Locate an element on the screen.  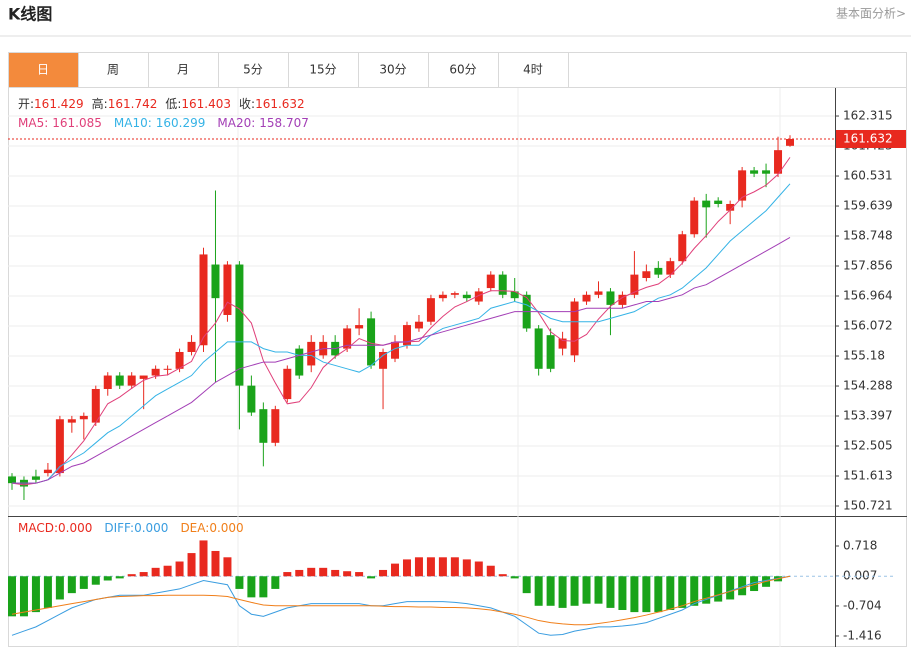
tab-label: 日 is located at coordinates (43, 70).